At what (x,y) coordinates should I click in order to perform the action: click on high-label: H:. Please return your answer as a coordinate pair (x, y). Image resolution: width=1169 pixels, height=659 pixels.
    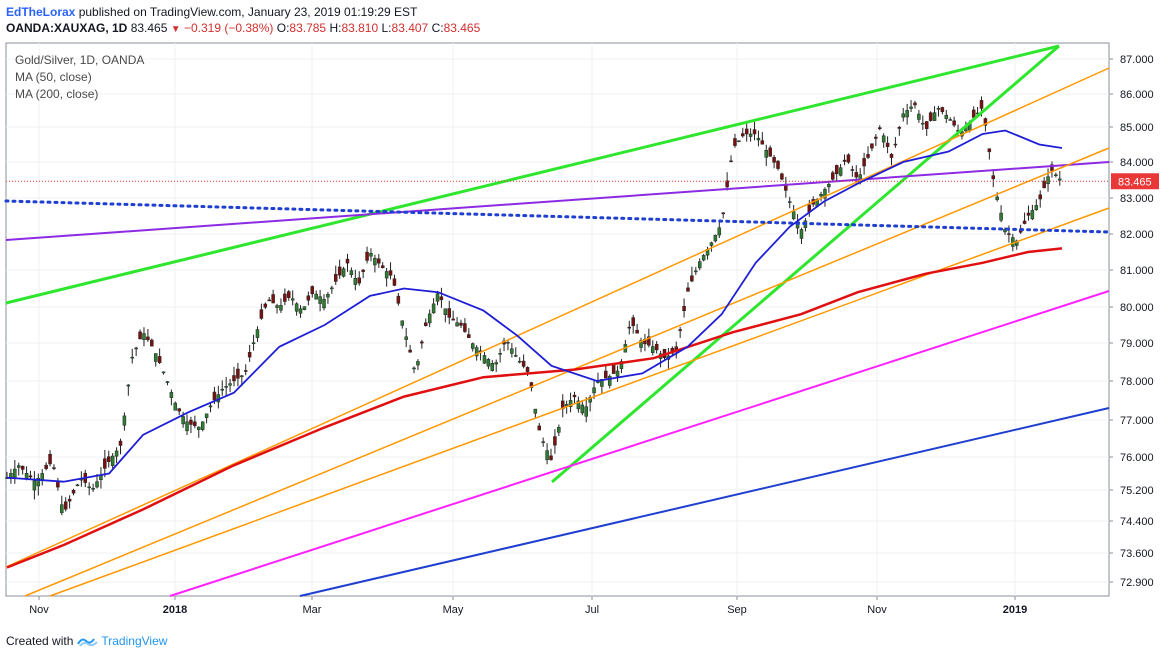
    Looking at the image, I should click on (335, 28).